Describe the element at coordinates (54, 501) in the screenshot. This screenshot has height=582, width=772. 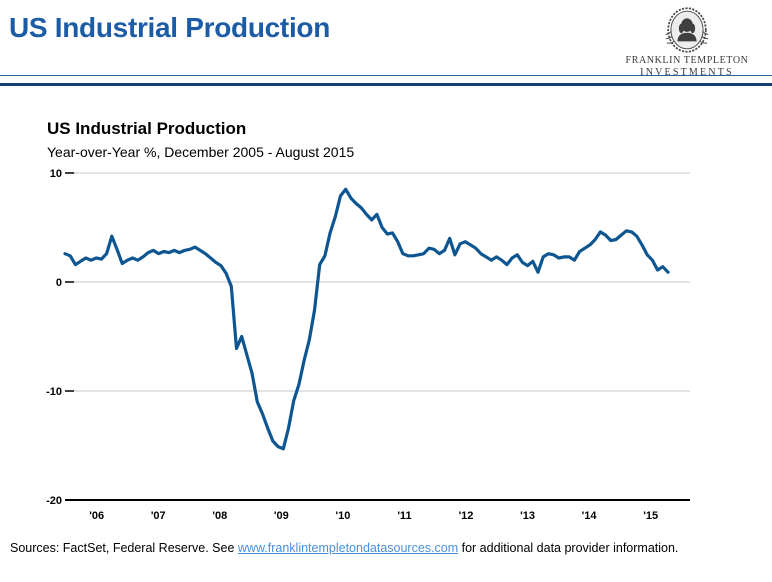
I see `y-axis-label: -20` at that location.